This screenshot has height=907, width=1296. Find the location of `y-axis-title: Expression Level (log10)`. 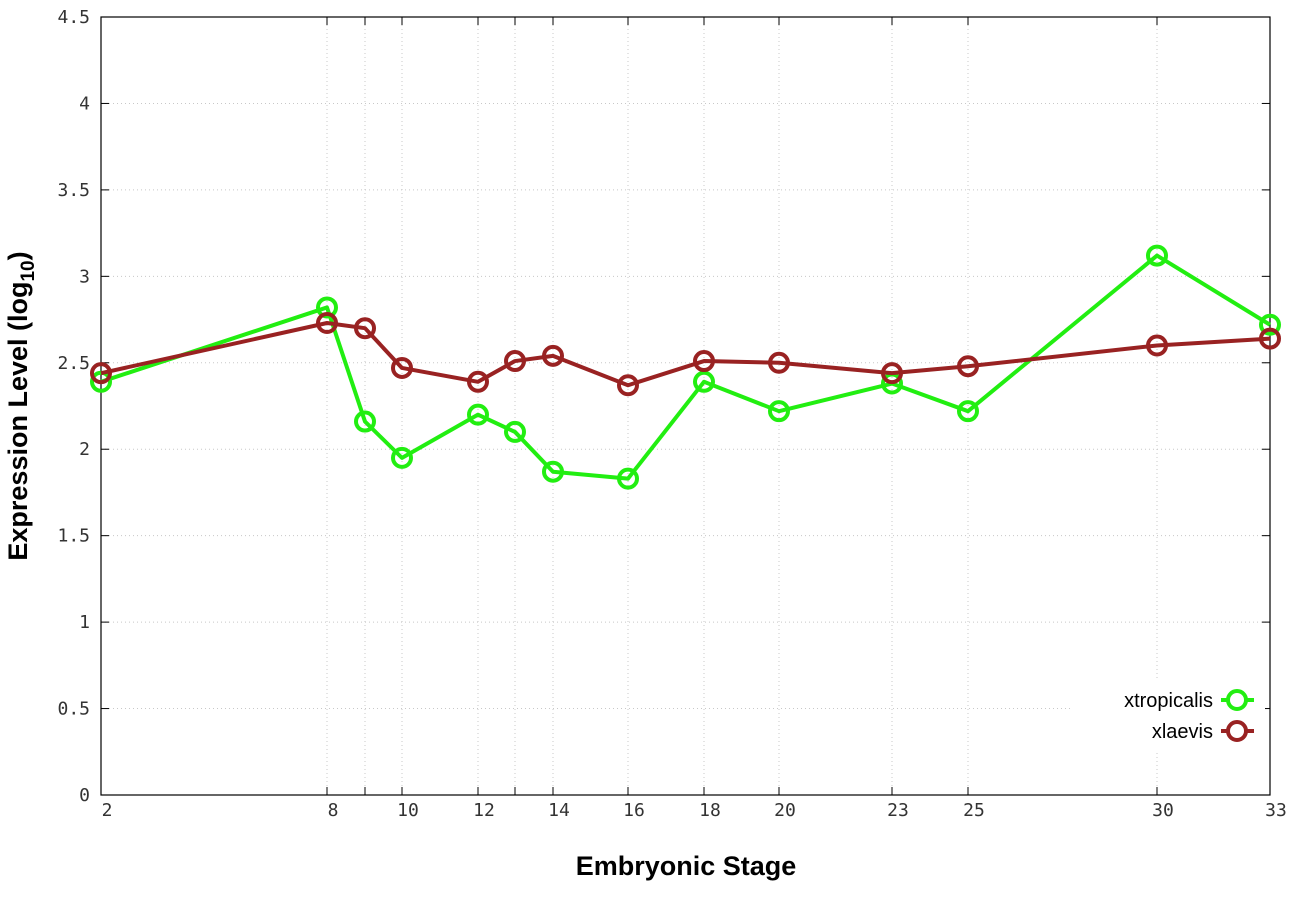

y-axis-title: Expression Level (log10) is located at coordinates (21, 405).